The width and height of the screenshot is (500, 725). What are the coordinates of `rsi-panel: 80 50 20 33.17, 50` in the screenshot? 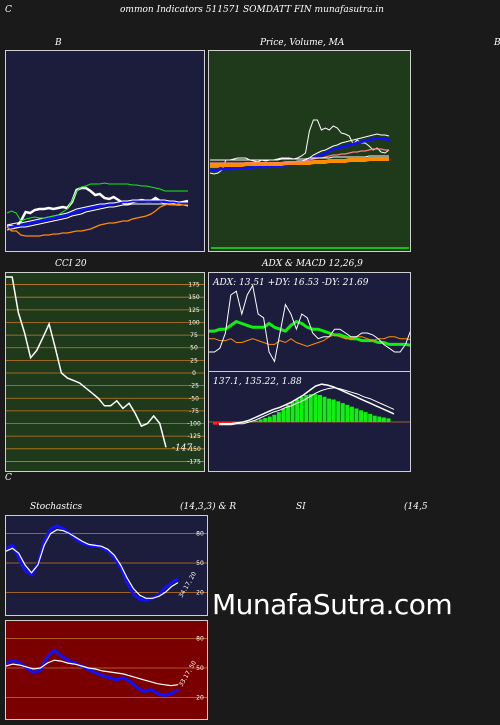 It's located at (106, 670).